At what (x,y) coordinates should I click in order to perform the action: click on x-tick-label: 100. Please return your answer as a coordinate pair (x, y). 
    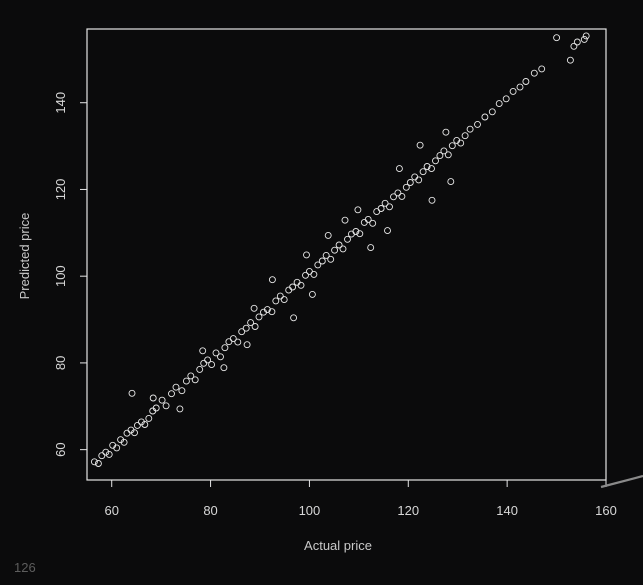
    Looking at the image, I should click on (310, 510).